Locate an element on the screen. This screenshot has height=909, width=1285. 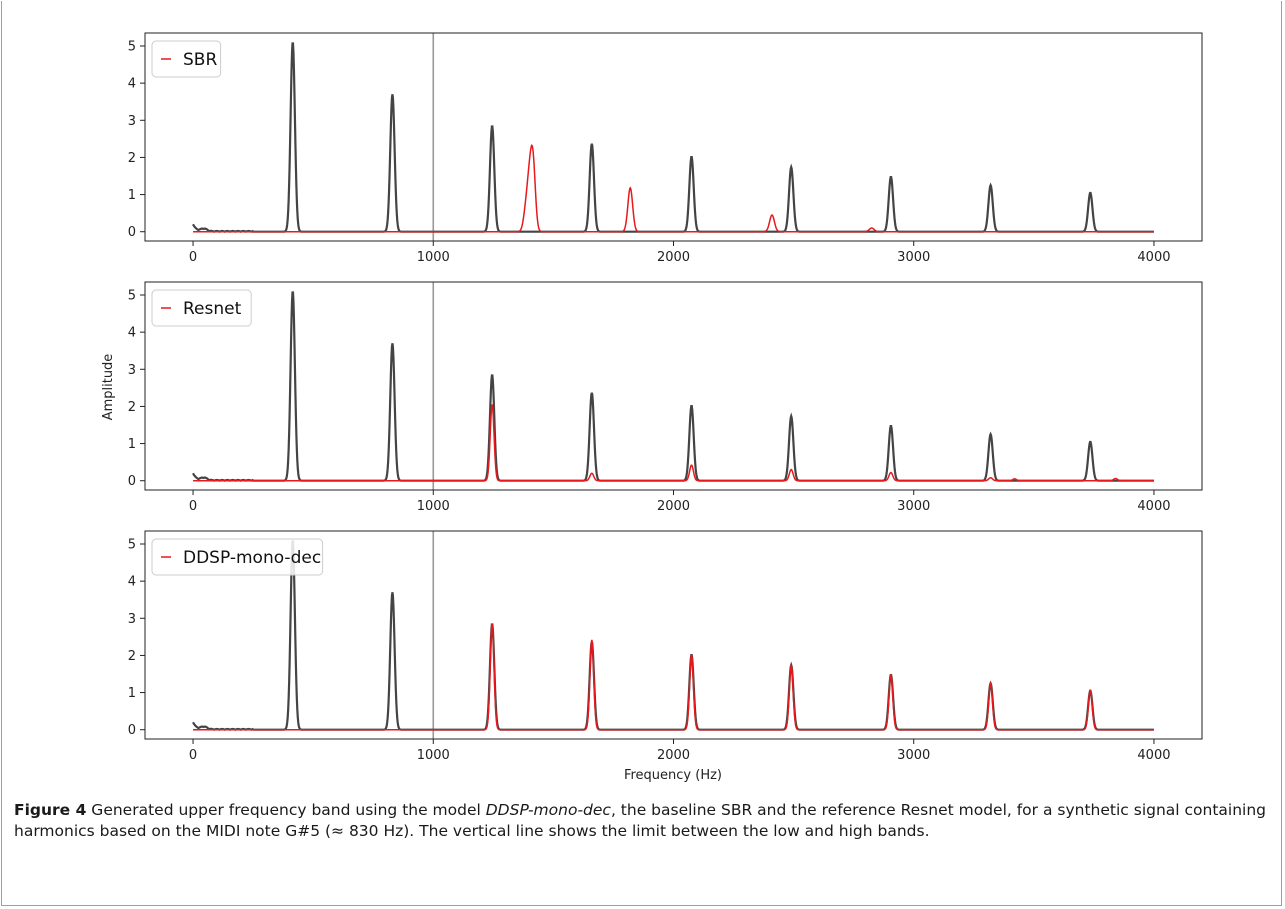
y-axis-title: Amplitude is located at coordinates (108, 387).